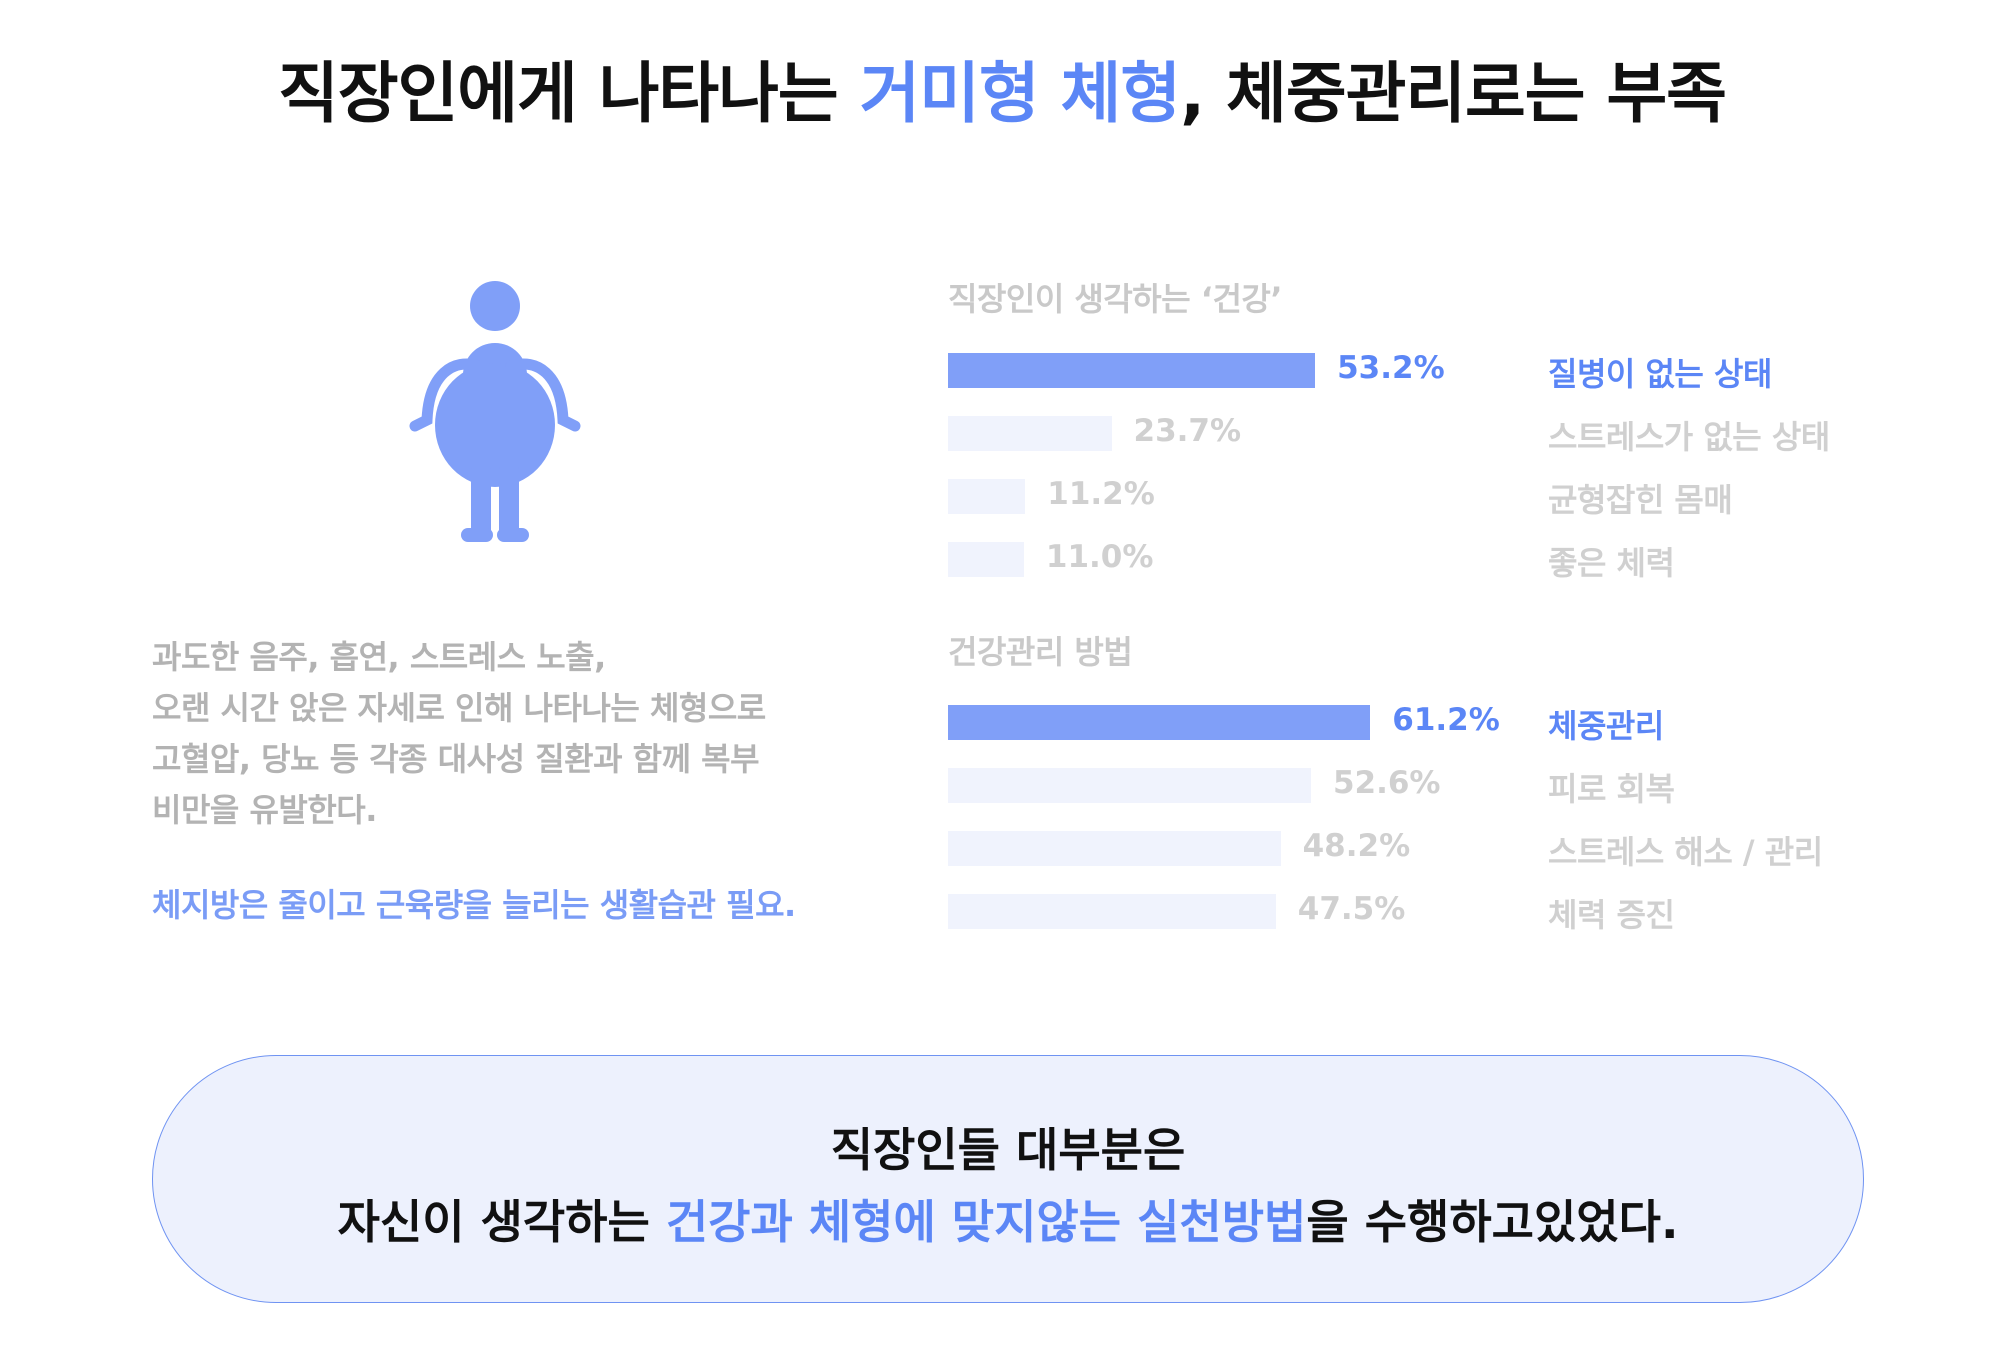  I want to click on bar-value-label: 11.0%, so click(1099, 557).